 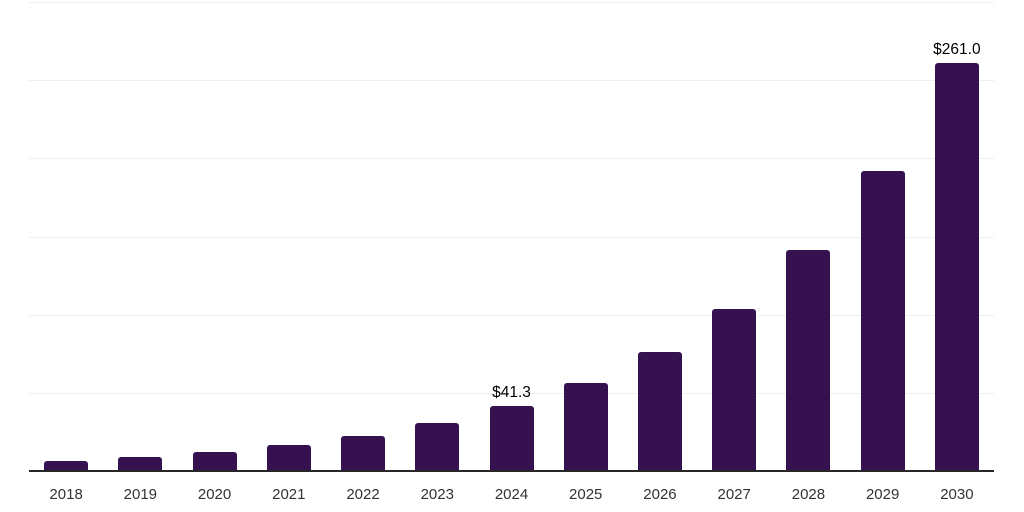 I want to click on bar-2029, so click(x=882, y=320).